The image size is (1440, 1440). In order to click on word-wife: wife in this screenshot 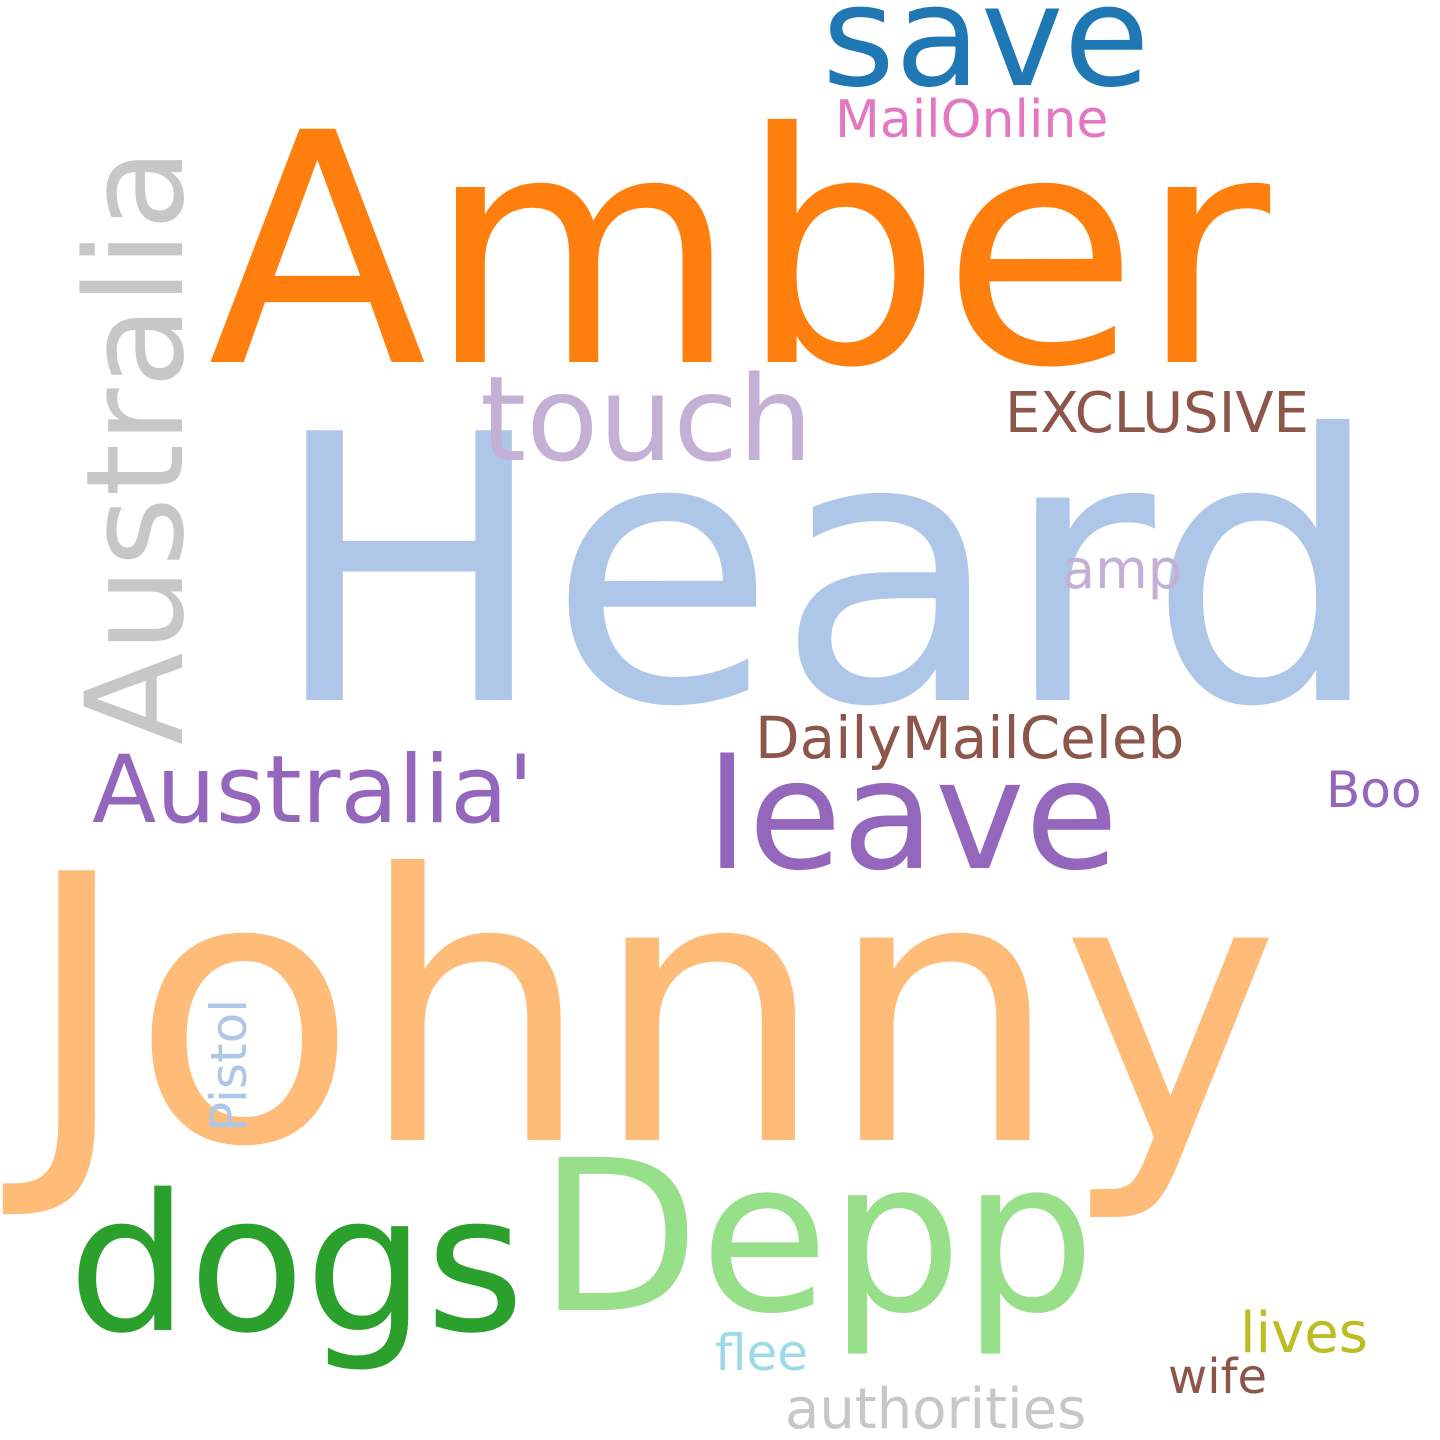, I will do `click(1217, 1377)`.